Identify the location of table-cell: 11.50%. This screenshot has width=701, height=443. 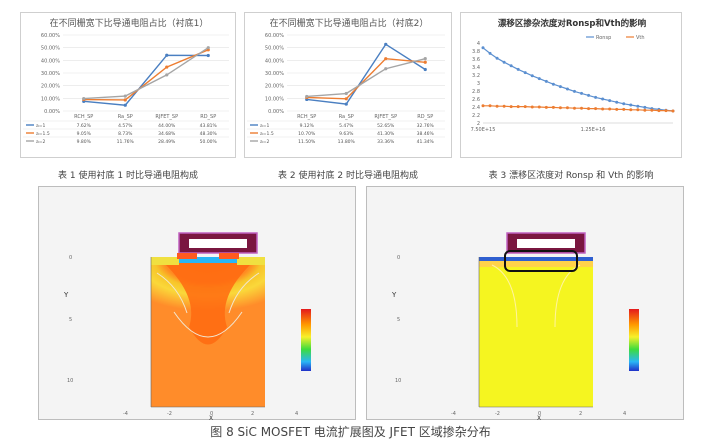
(307, 142).